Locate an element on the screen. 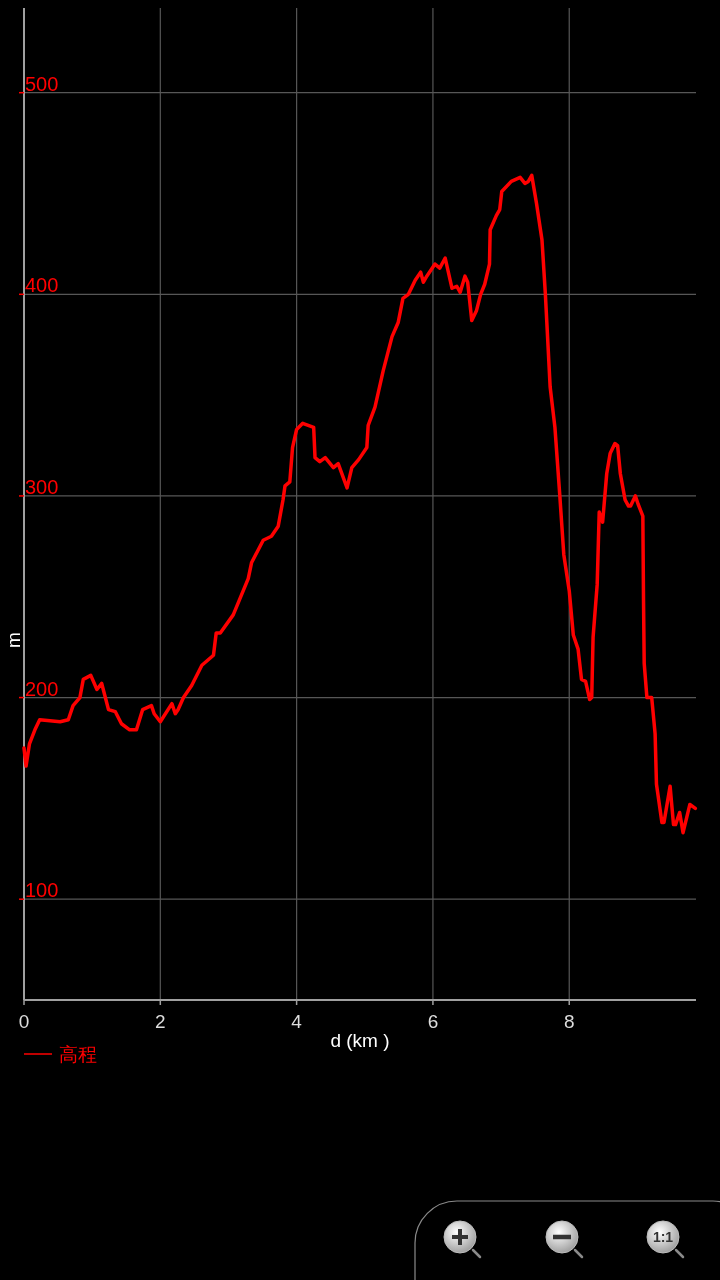  x-tick-label: 2 is located at coordinates (160, 1021).